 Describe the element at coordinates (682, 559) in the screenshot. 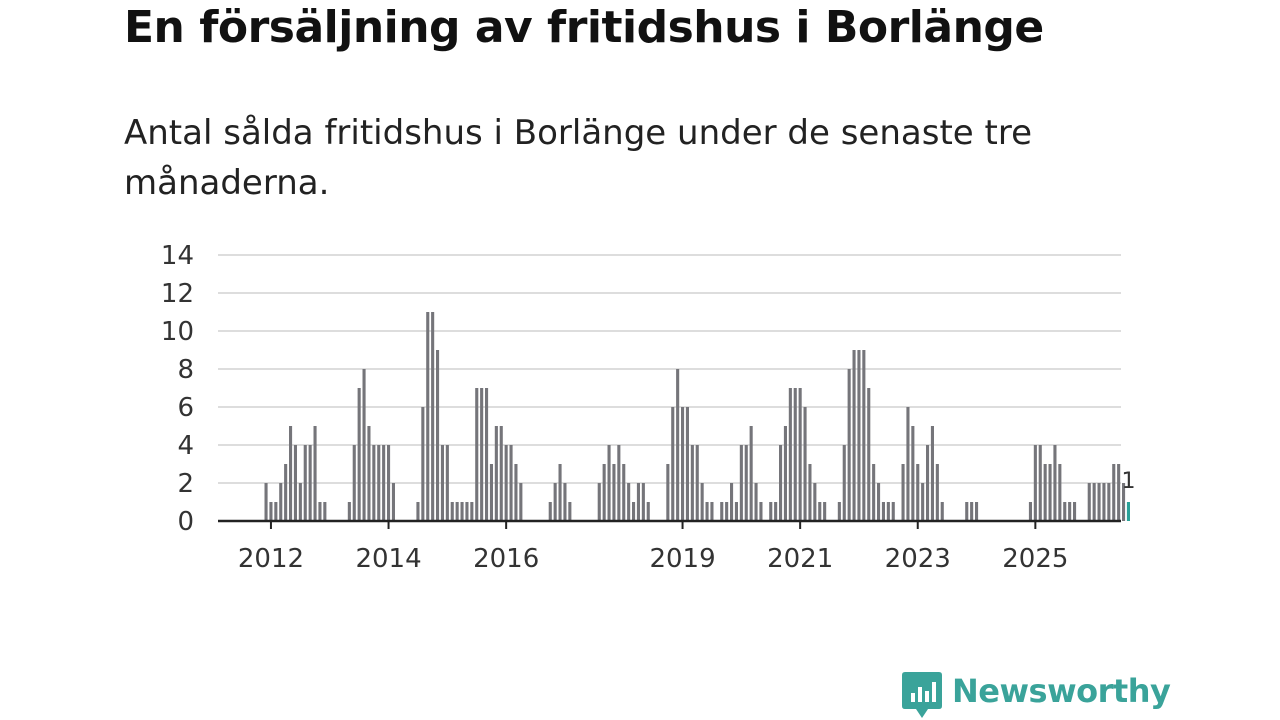

I see `x-tick-label: 2019` at that location.